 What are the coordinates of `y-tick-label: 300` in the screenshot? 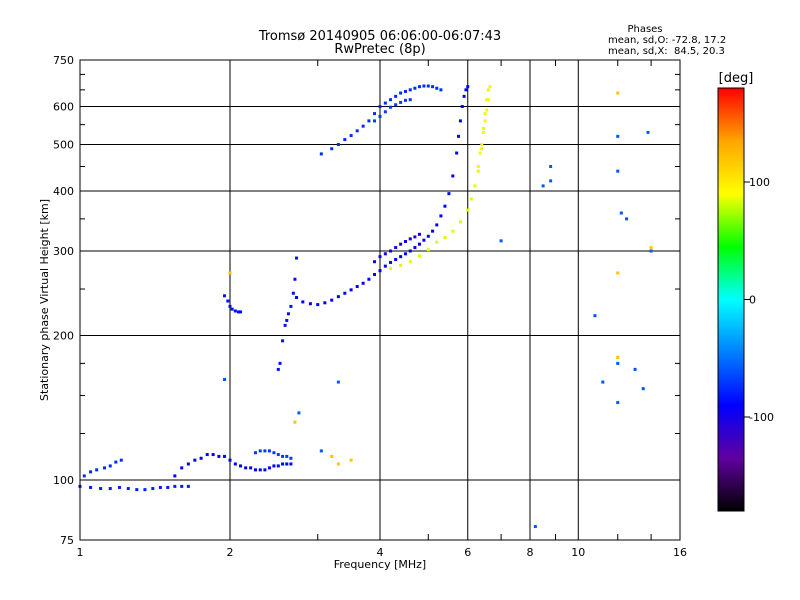 It's located at (63, 251).